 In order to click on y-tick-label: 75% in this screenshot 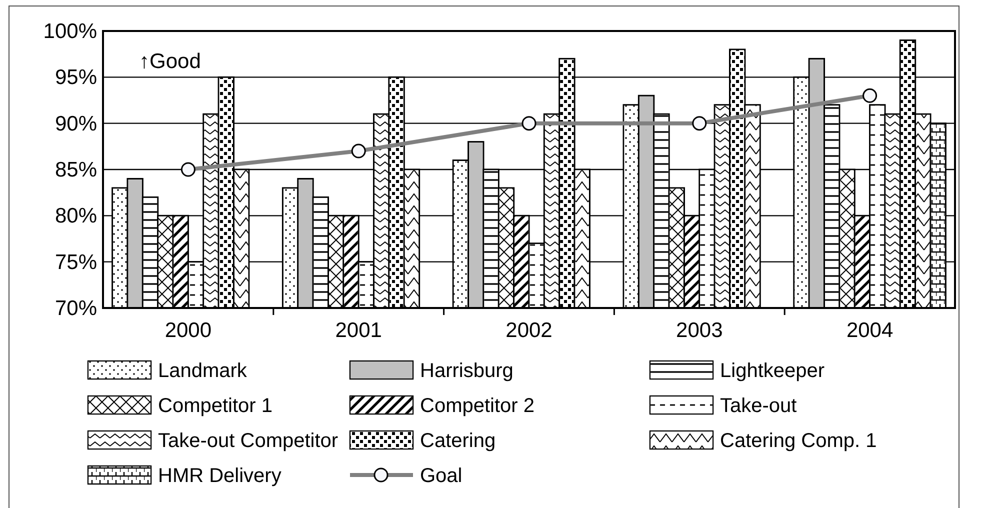, I will do `click(75, 262)`.